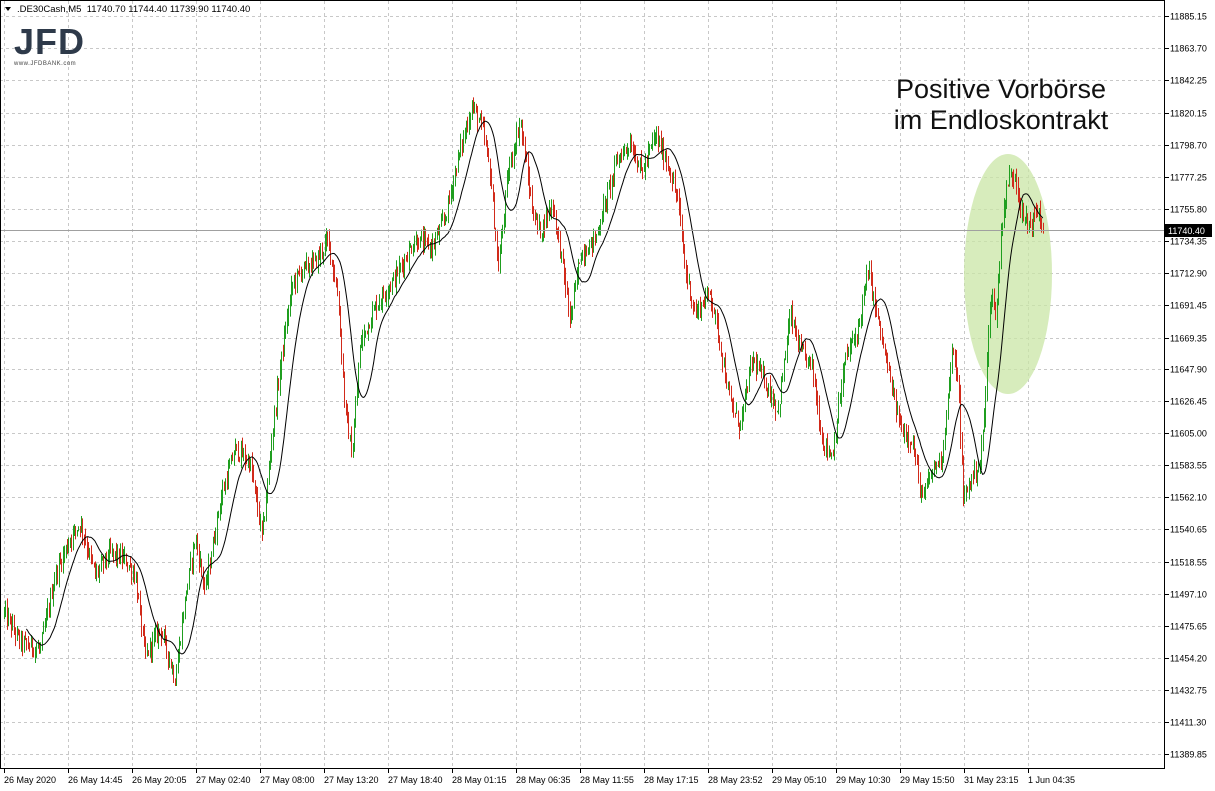 Image resolution: width=1215 pixels, height=791 pixels. What do you see at coordinates (159, 780) in the screenshot?
I see `x-tick-label: 26 May 20:05` at bounding box center [159, 780].